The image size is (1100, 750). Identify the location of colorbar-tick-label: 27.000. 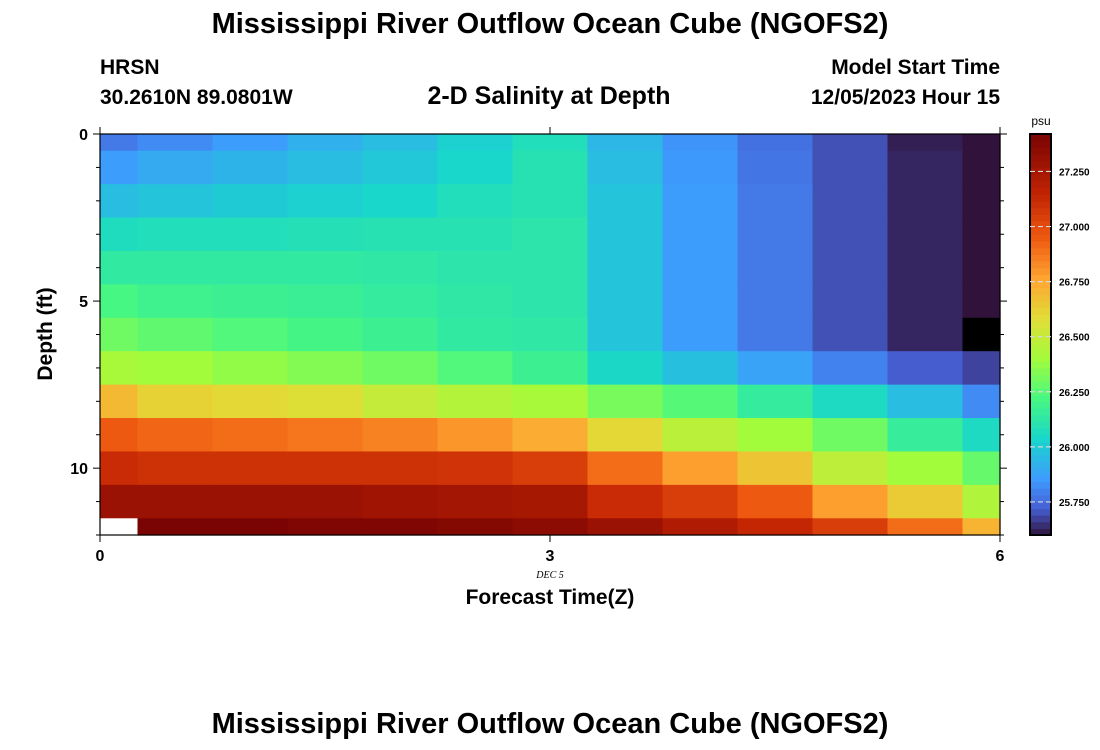
(1074, 228).